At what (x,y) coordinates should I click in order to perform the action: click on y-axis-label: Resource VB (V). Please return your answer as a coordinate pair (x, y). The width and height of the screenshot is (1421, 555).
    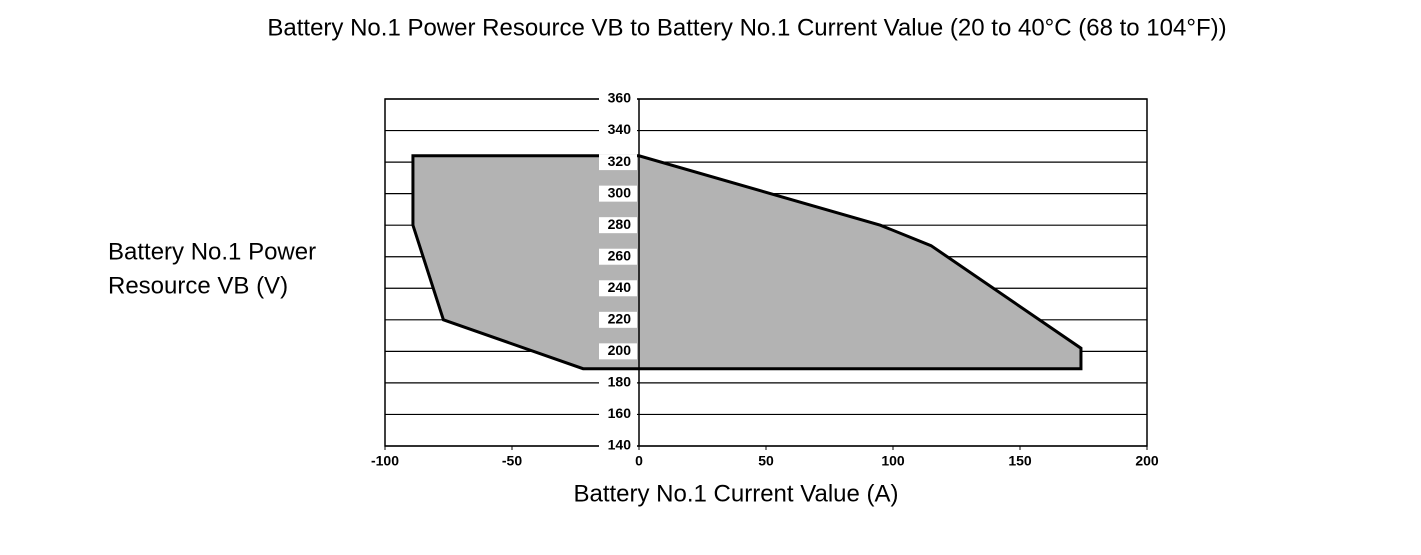
    Looking at the image, I should click on (198, 285).